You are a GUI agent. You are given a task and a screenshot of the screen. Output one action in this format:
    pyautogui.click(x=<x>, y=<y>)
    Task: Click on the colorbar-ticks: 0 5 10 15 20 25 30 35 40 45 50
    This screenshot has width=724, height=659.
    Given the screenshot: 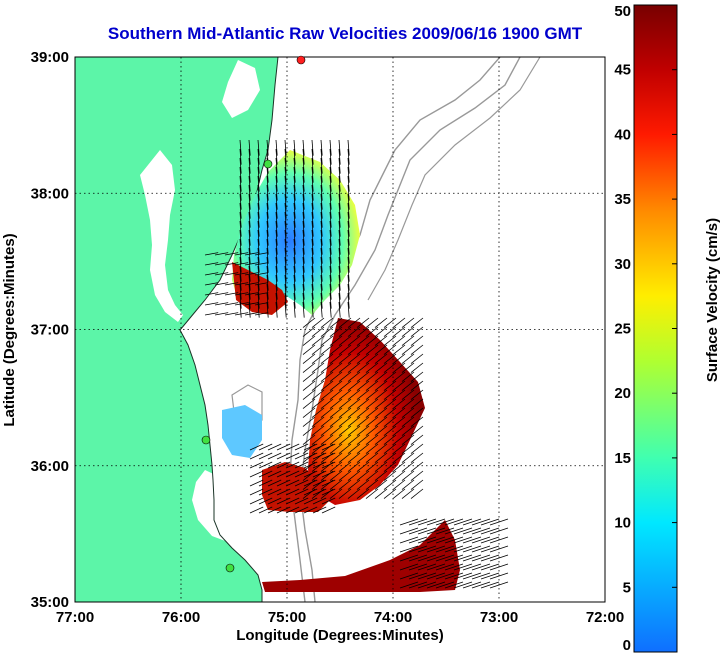 What is the action you would take?
    pyautogui.click(x=645, y=328)
    